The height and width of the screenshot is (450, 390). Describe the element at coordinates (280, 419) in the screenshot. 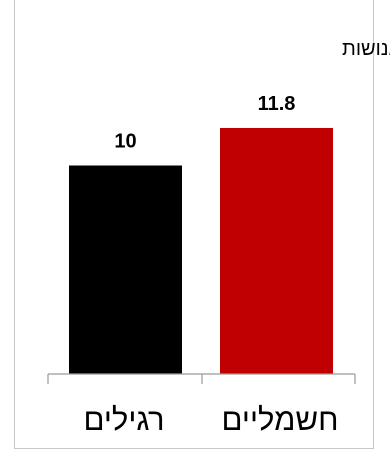

I see `category-label-1: חשמליים` at that location.